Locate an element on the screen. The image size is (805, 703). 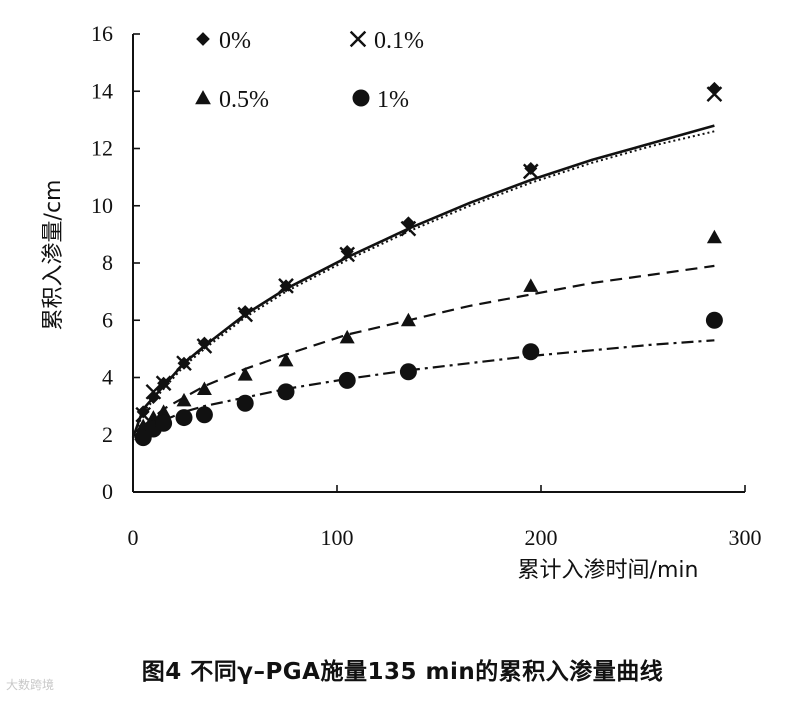
legend-label: 0% is located at coordinates (235, 41).